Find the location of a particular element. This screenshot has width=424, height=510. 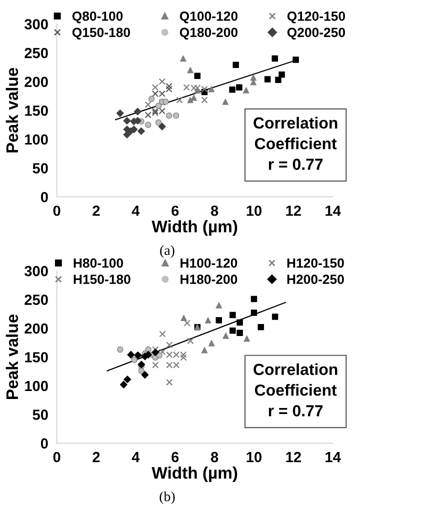

legend-label: Q200-250 is located at coordinates (316, 34).